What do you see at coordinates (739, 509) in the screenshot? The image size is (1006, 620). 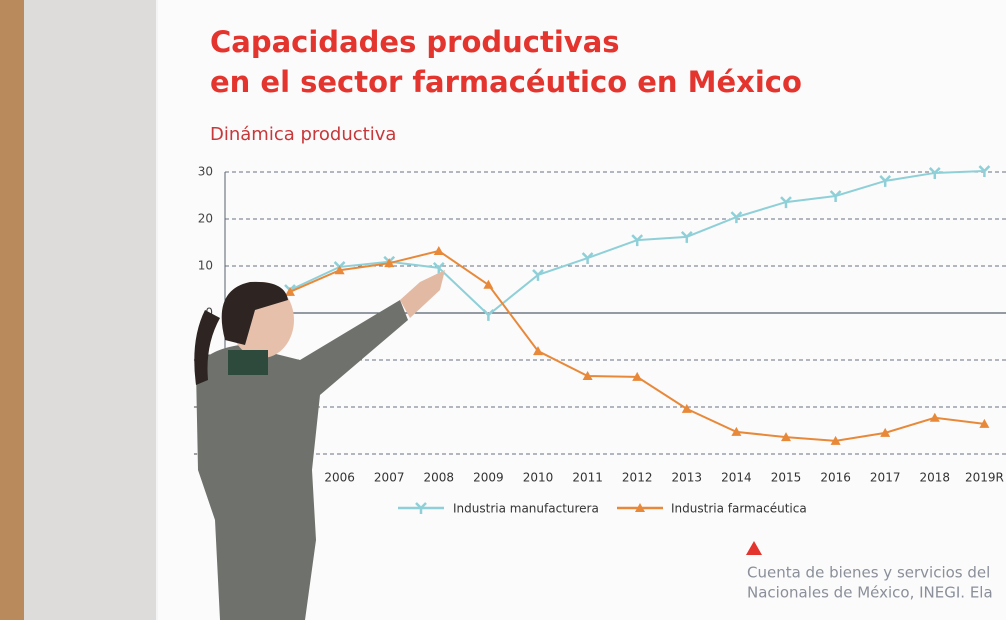 I see `legend-label: Industria farmacéutica` at bounding box center [739, 509].